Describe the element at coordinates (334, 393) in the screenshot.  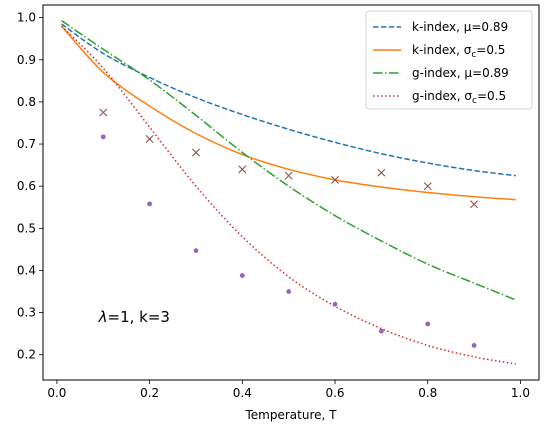
I see `x-tick-label: 0.6` at that location.